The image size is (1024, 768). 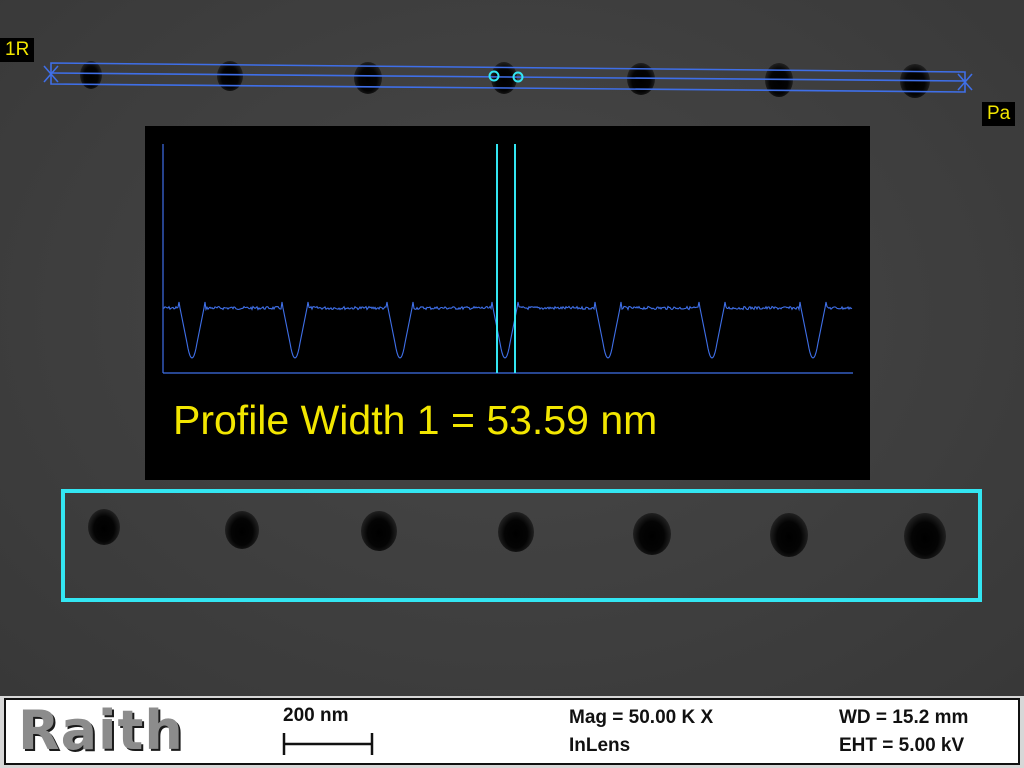 What do you see at coordinates (600, 745) in the screenshot?
I see `detector-readout: InLens` at bounding box center [600, 745].